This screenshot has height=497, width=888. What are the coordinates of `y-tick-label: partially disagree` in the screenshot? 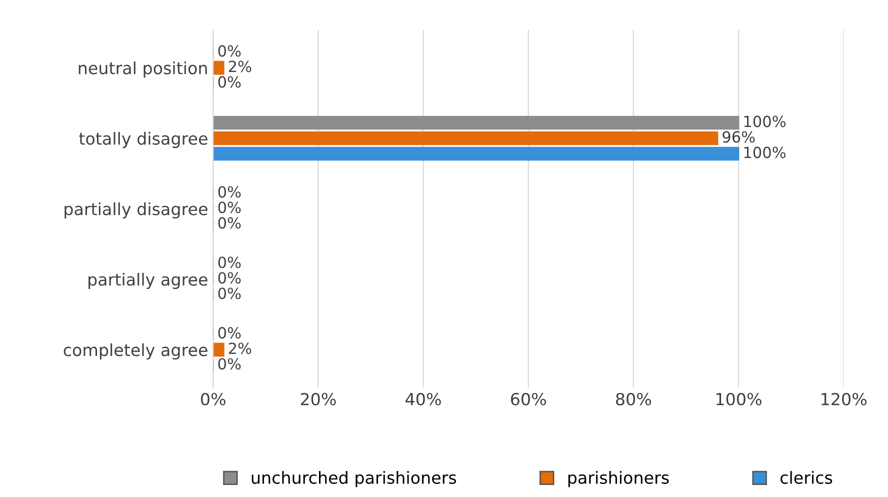 It's located at (136, 210).